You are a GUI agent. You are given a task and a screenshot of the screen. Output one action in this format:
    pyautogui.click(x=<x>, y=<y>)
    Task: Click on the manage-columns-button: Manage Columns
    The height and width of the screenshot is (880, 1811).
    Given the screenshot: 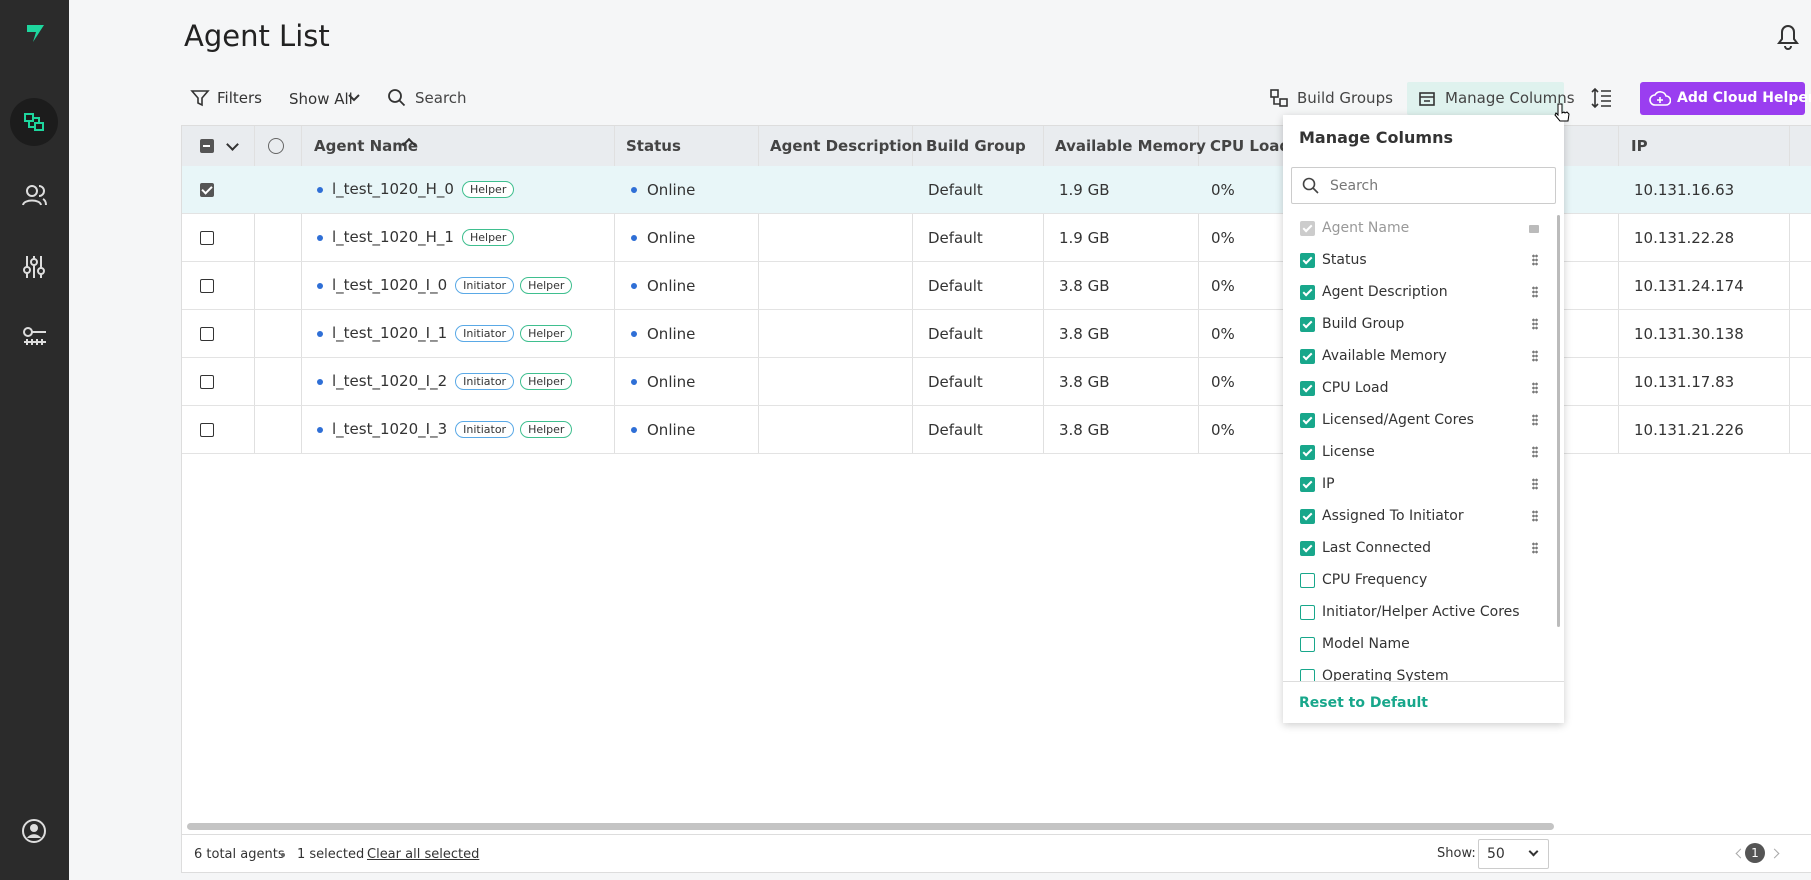 What is the action you would take?
    pyautogui.click(x=1485, y=98)
    